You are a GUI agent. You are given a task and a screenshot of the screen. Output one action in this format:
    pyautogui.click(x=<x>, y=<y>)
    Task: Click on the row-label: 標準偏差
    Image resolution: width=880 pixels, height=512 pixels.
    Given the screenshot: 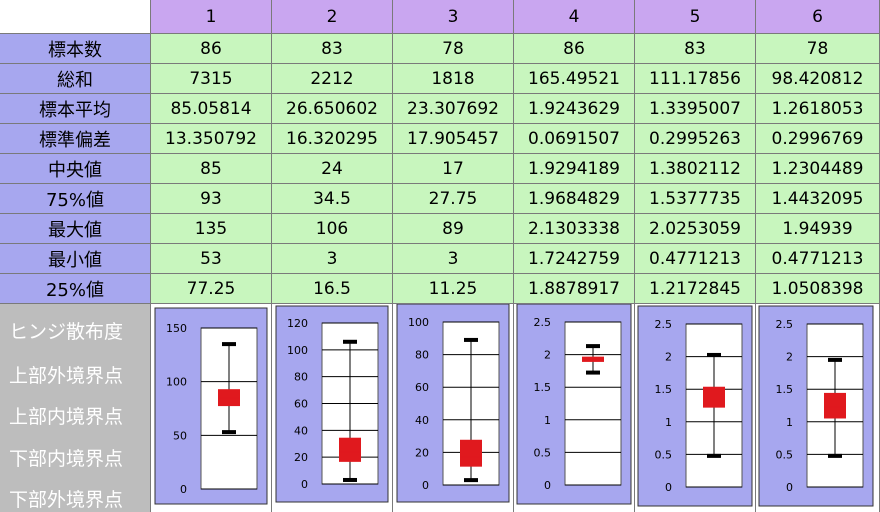 What is the action you would take?
    pyautogui.click(x=75, y=139)
    